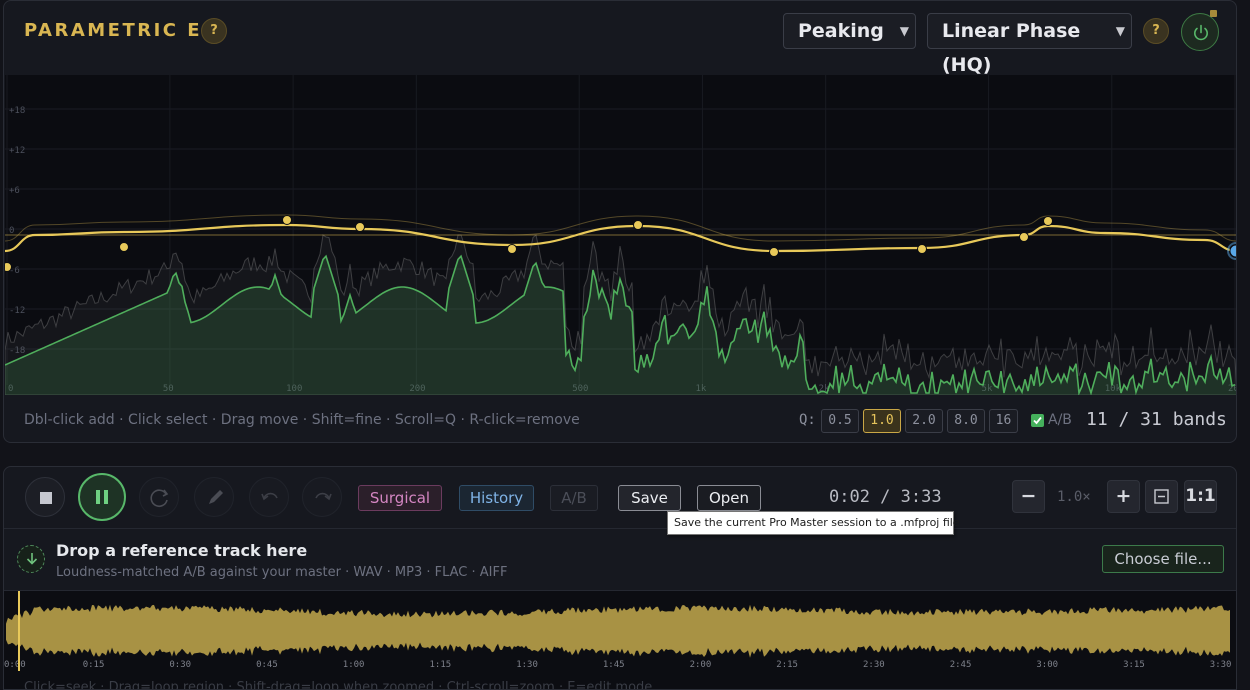 The height and width of the screenshot is (690, 1250). Describe the element at coordinates (649, 498) in the screenshot. I see `save-button: Save` at that location.